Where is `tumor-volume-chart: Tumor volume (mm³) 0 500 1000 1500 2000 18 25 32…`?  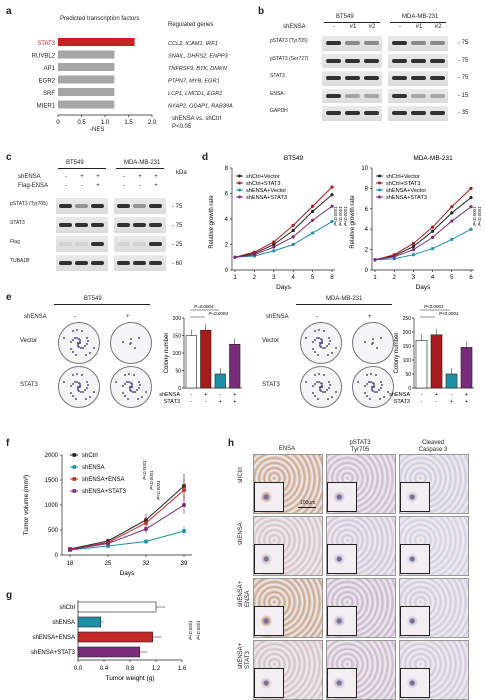
tumor-volume-chart: Tumor volume (mm³) 0 500 1000 1500 2000 18 25 32… is located at coordinates (107, 515).